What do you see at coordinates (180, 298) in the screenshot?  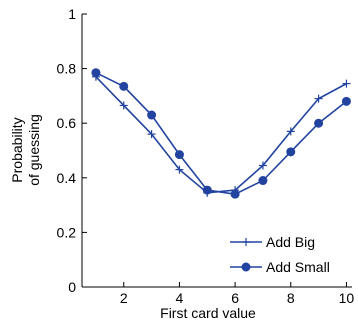 I see `x-tick-label: 4` at bounding box center [180, 298].